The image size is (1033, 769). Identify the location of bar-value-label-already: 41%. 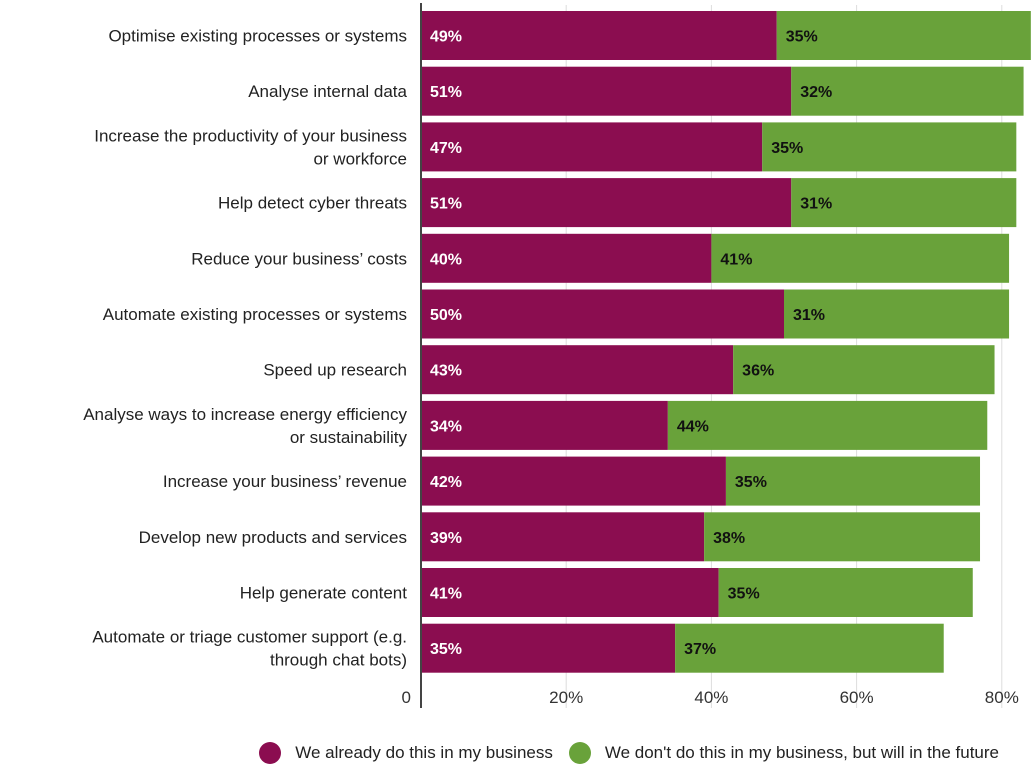
(446, 594).